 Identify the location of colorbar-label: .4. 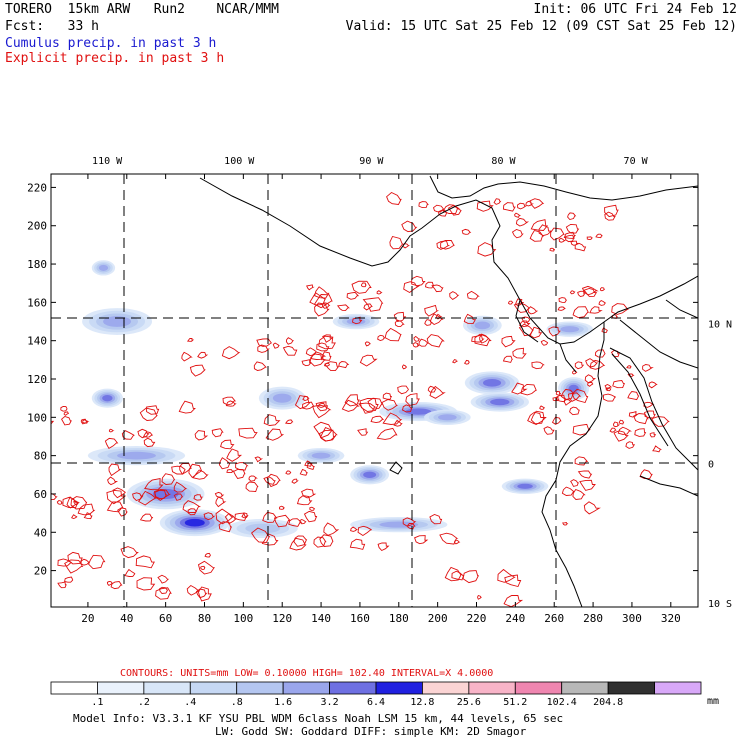
(190, 702).